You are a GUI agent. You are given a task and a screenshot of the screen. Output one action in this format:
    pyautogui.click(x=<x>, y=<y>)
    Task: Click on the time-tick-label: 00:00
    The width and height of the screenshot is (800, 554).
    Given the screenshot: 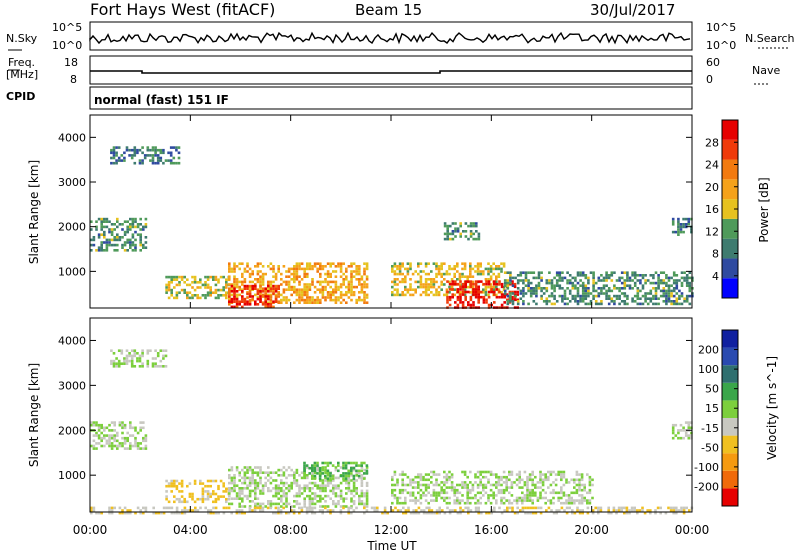 What is the action you would take?
    pyautogui.click(x=90, y=530)
    